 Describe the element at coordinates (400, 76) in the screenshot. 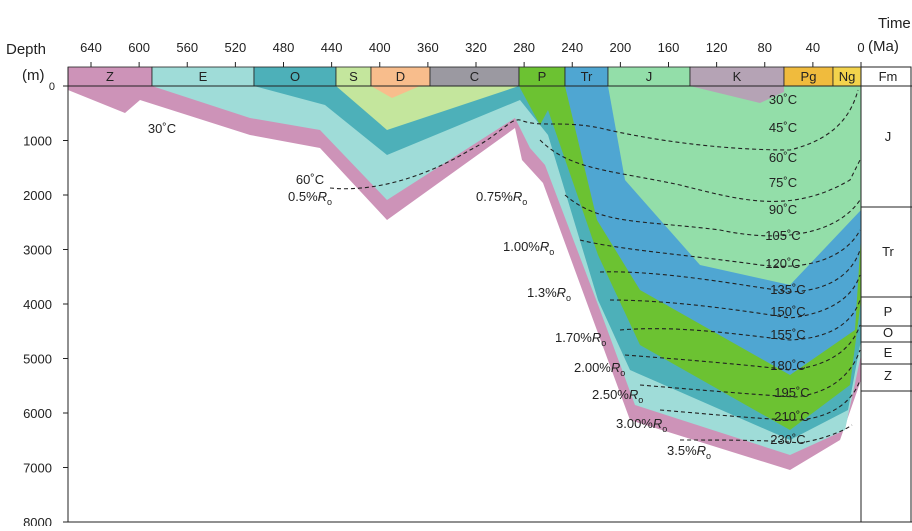

I see `period-label: D` at that location.